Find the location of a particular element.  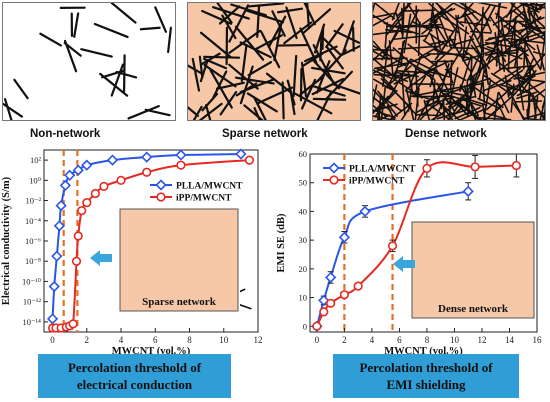

inset-background is located at coordinates (473, 270).